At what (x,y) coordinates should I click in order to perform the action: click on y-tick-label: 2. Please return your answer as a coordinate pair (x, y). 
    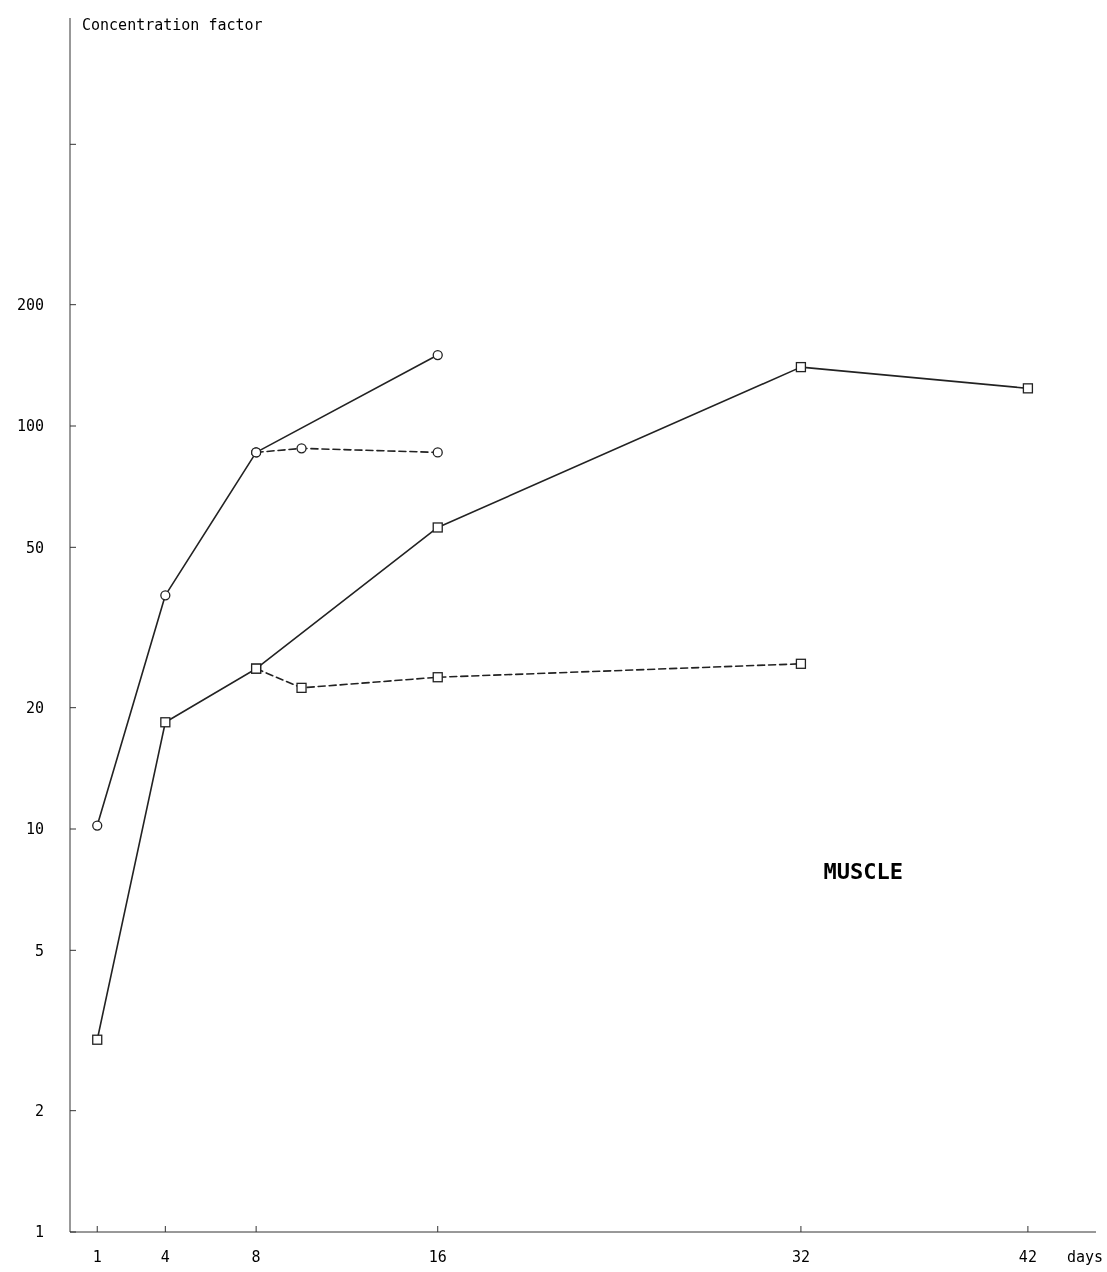
    Looking at the image, I should click on (39, 1110).